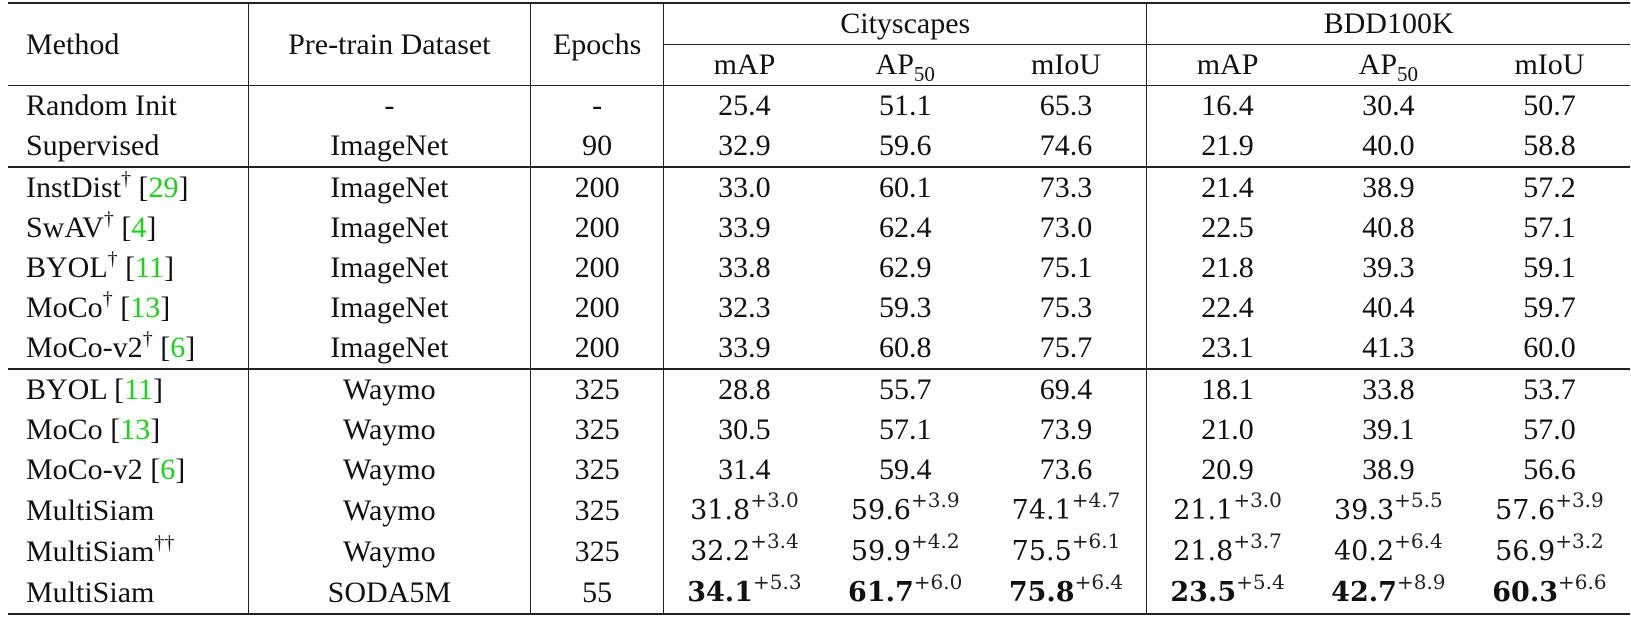 The width and height of the screenshot is (1631, 634). Describe the element at coordinates (1227, 550) in the screenshot. I see `metric-value-cell: 21.8+3.7` at that location.